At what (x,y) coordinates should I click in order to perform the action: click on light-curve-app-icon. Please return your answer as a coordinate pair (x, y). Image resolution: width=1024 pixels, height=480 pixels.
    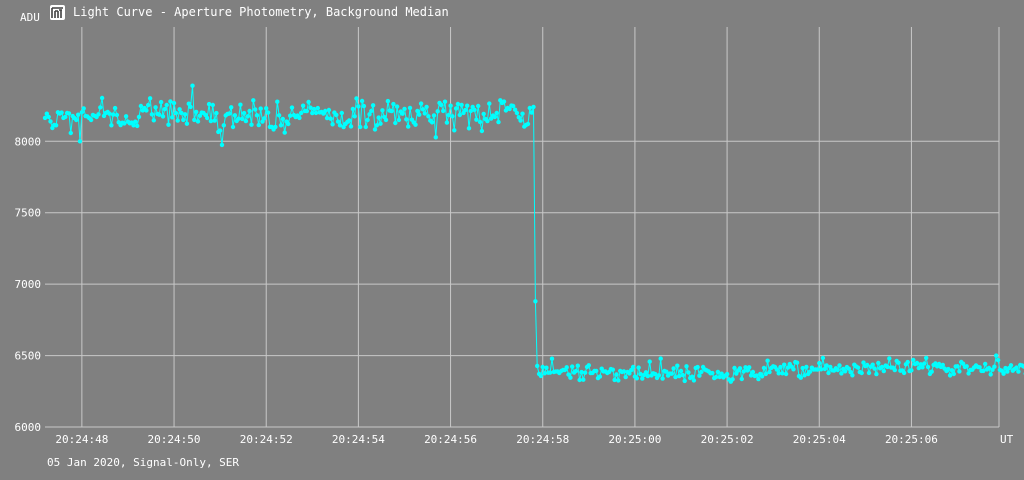
    Looking at the image, I should click on (57, 12).